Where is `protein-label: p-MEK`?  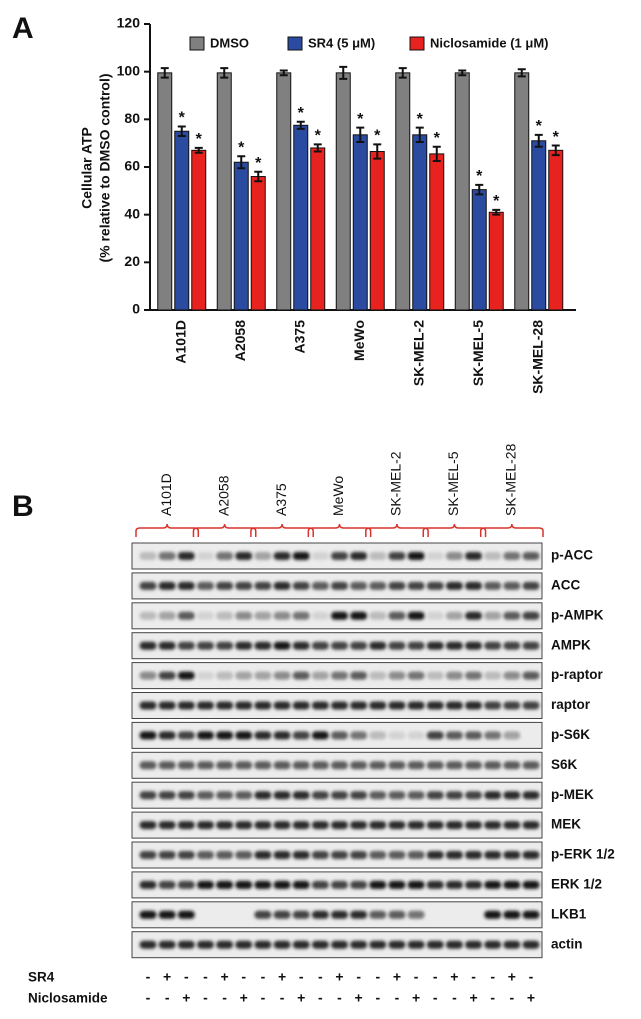 protein-label: p-MEK is located at coordinates (572, 794).